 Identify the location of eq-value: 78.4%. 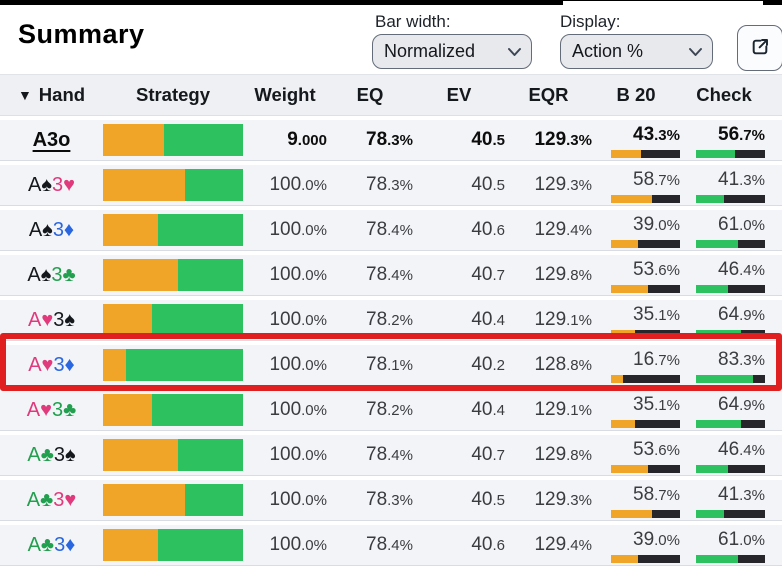
(389, 544).